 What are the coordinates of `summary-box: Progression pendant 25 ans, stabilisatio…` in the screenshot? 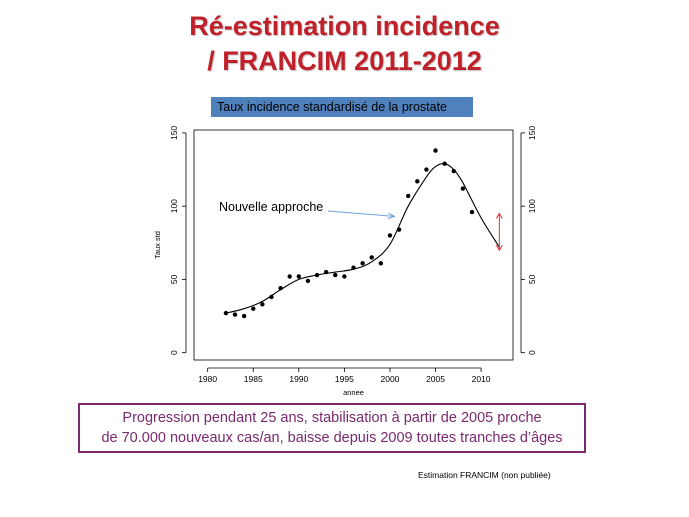 It's located at (332, 428).